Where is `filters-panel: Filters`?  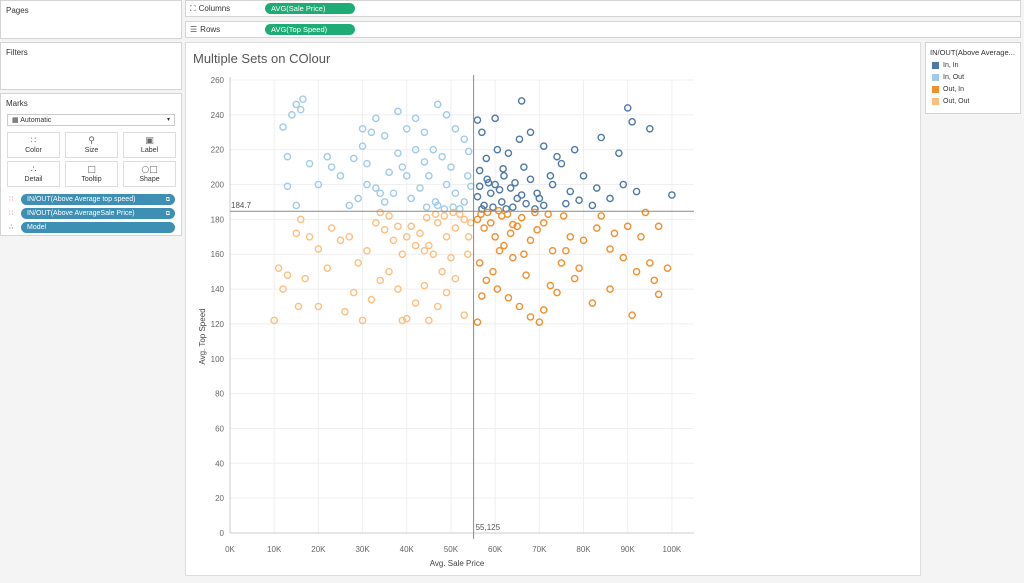 filters-panel: Filters is located at coordinates (91, 66).